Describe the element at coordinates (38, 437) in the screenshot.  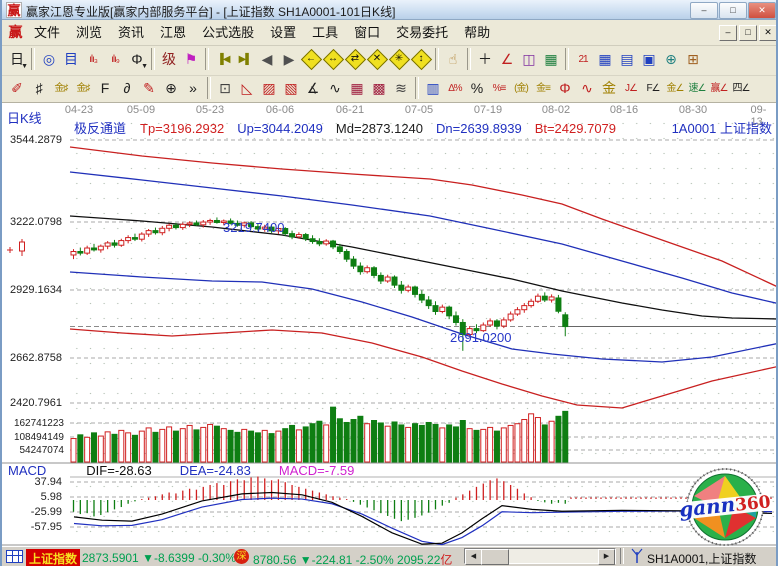
I see `volume-axis-label: 108494149` at that location.